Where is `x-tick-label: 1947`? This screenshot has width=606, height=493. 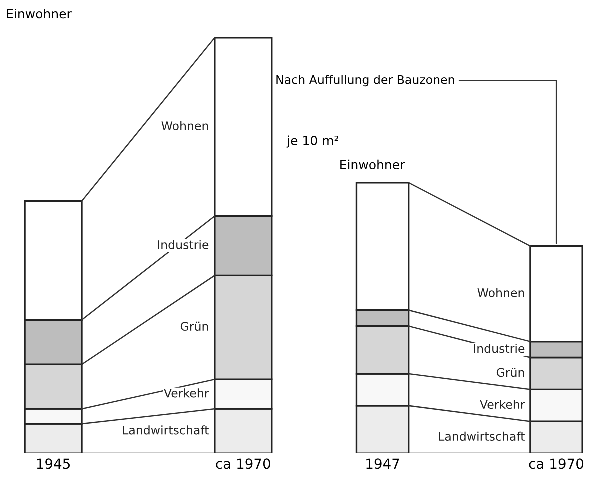
x-tick-label: 1947 is located at coordinates (383, 464).